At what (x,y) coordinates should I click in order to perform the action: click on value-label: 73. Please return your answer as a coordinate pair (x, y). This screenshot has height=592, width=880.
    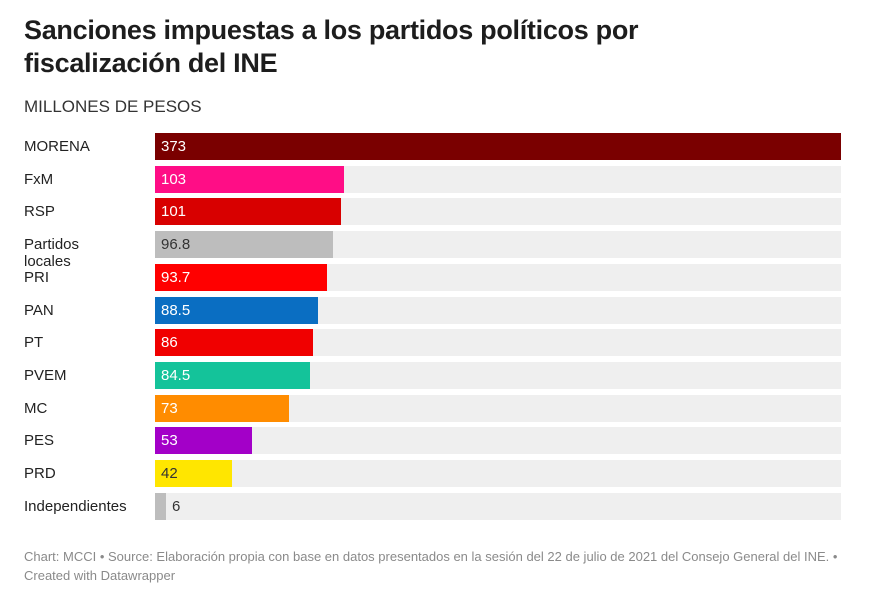
    Looking at the image, I should click on (169, 408).